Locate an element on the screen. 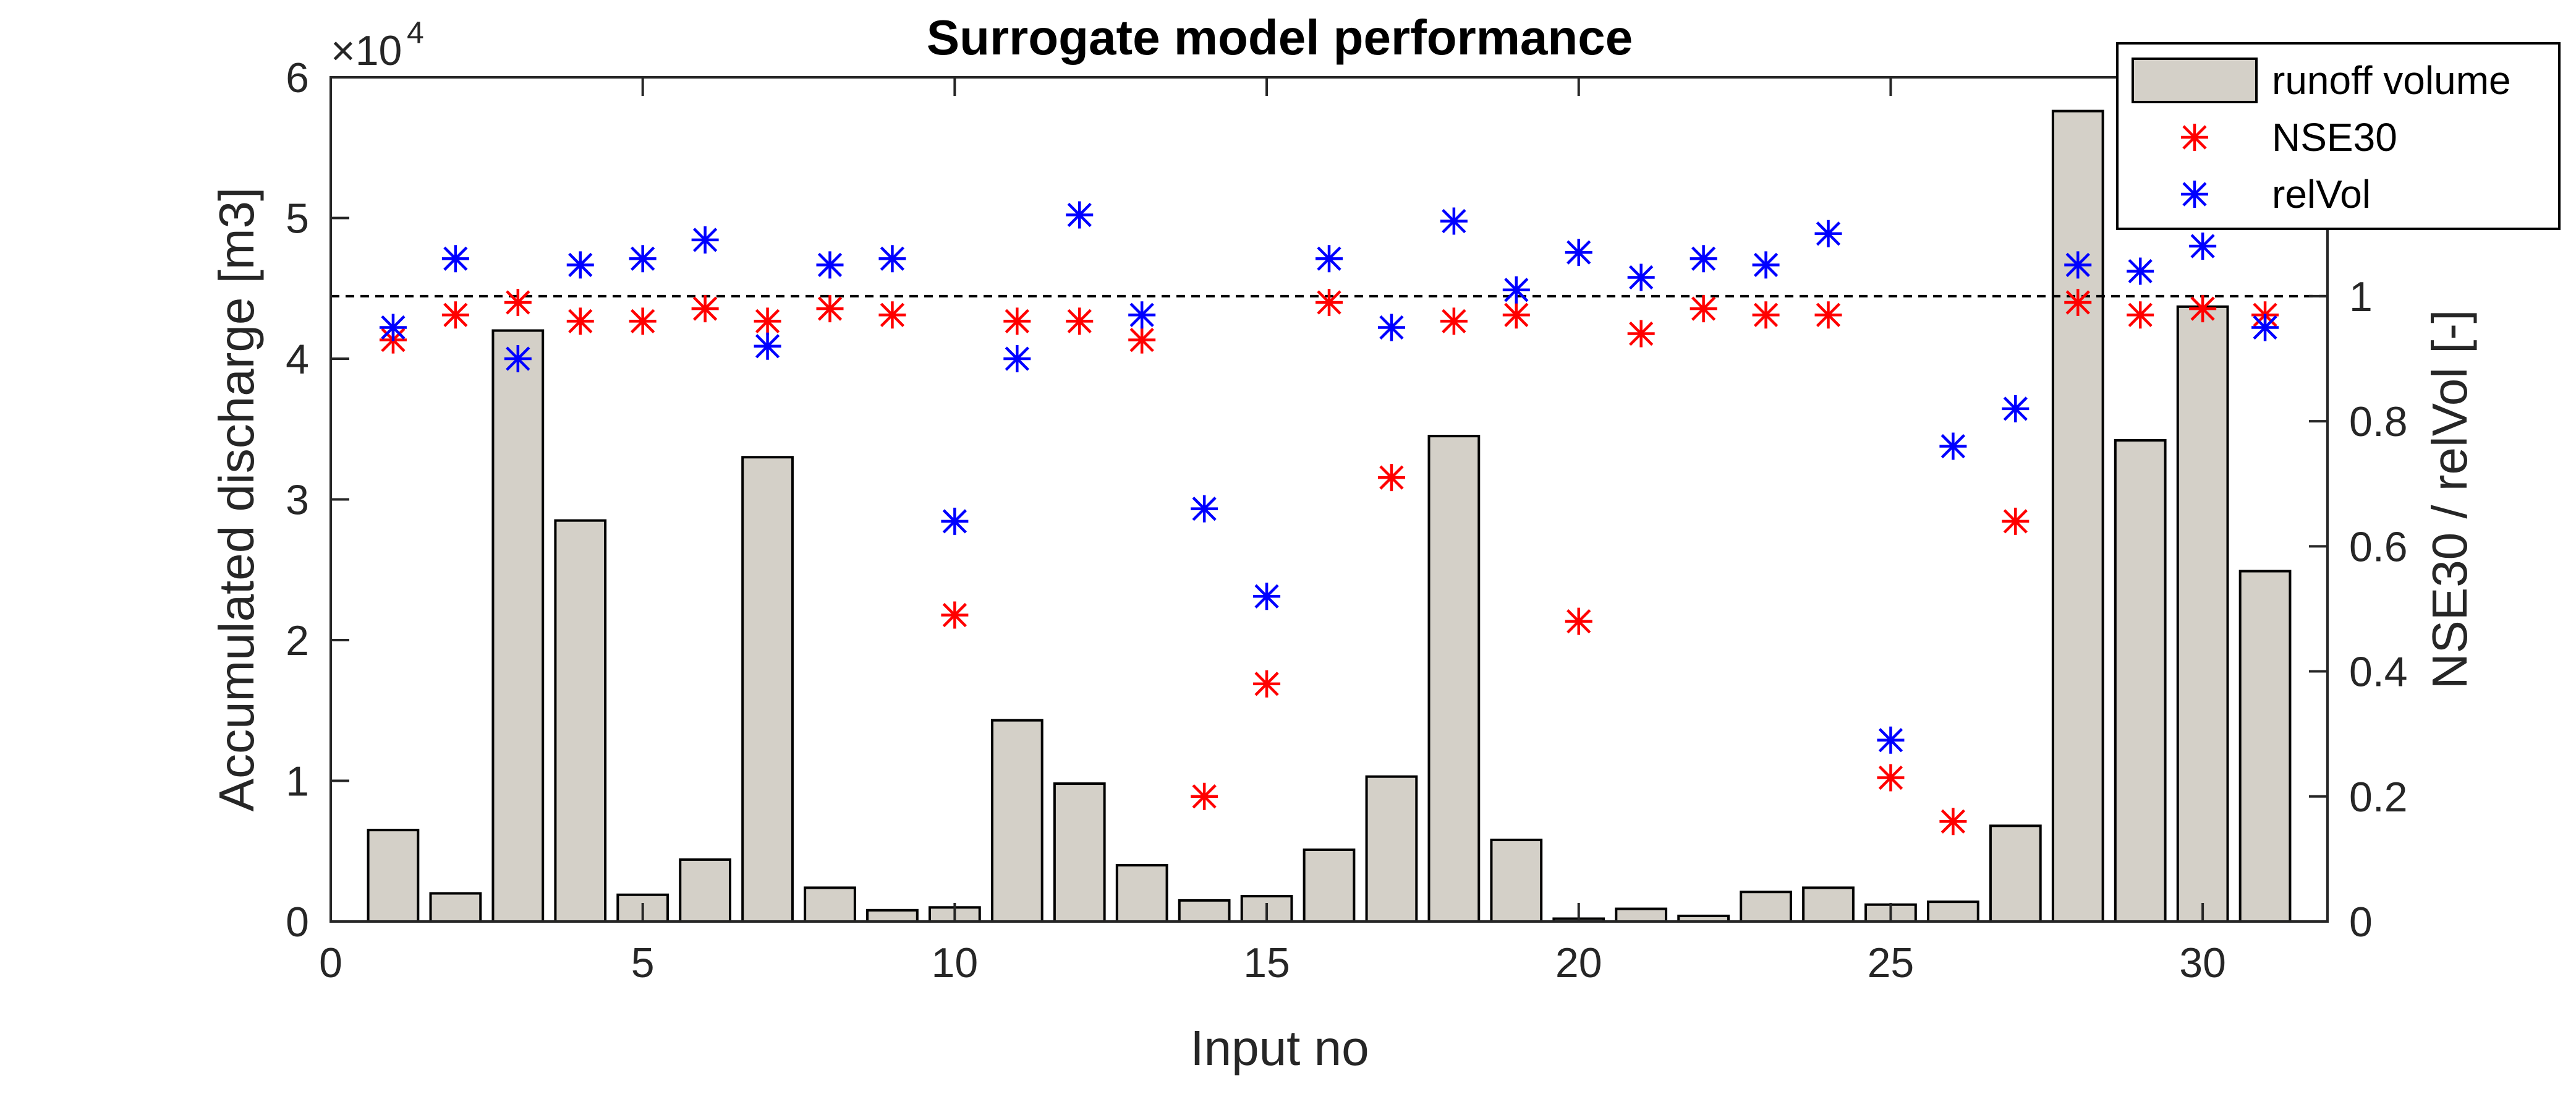  legend-marker-relvol is located at coordinates (2194, 195).